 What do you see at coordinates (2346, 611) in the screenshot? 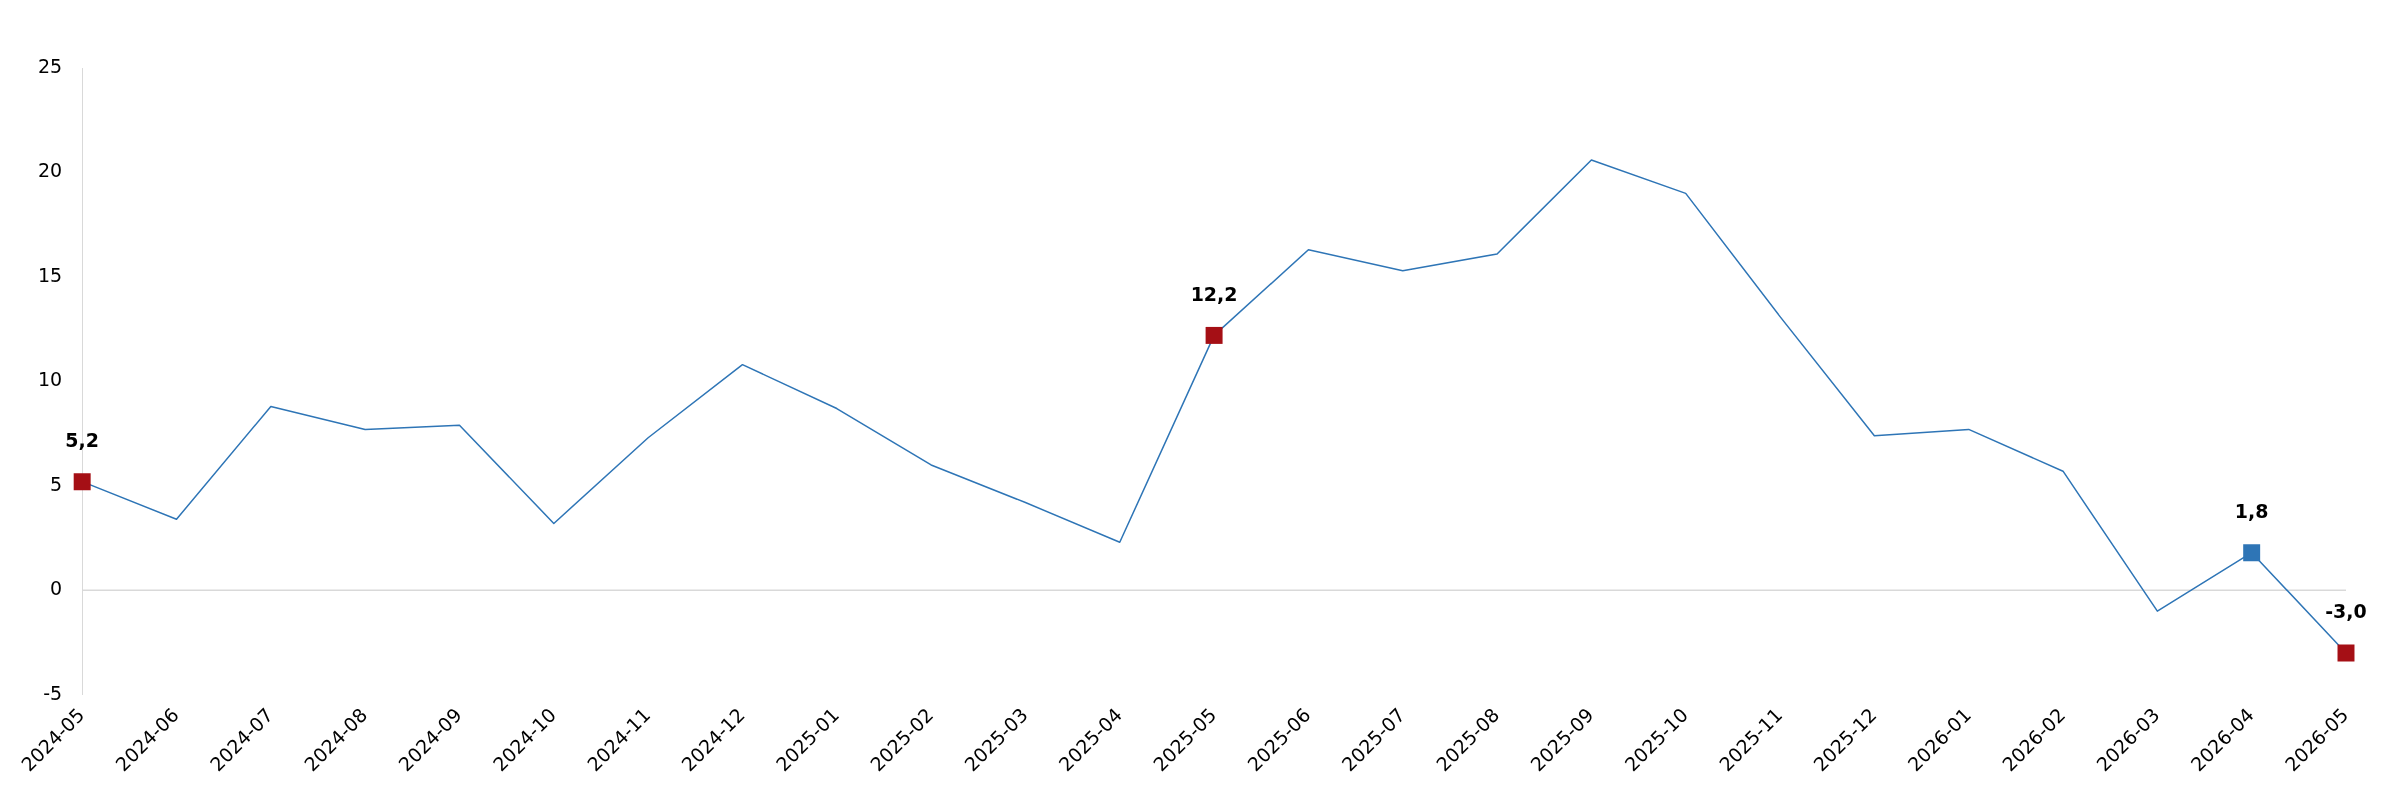
I see `data-label: -3,0` at bounding box center [2346, 611].